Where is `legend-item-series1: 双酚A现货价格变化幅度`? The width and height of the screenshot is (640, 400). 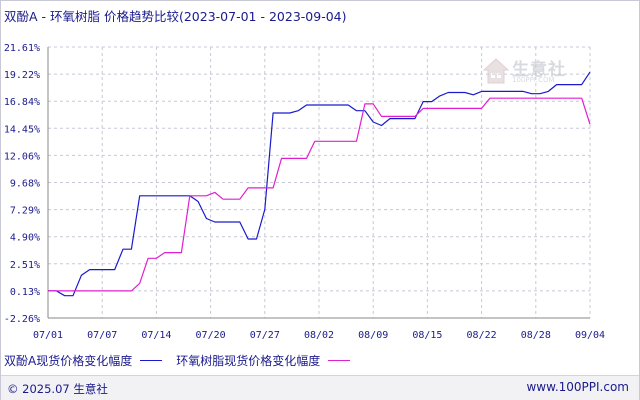 legend-item-series1: 双酚A现货价格变化幅度 is located at coordinates (83, 360).